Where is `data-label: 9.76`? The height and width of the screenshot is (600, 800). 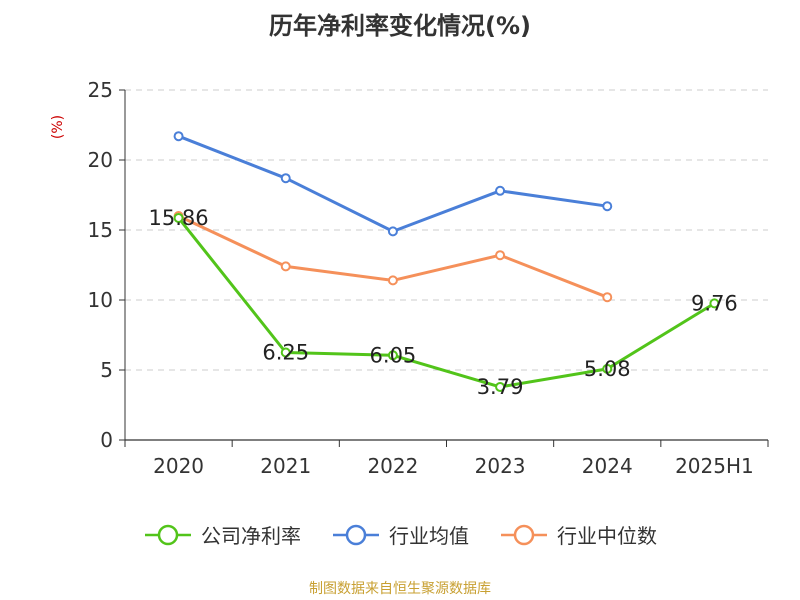
data-label: 9.76 is located at coordinates (714, 303).